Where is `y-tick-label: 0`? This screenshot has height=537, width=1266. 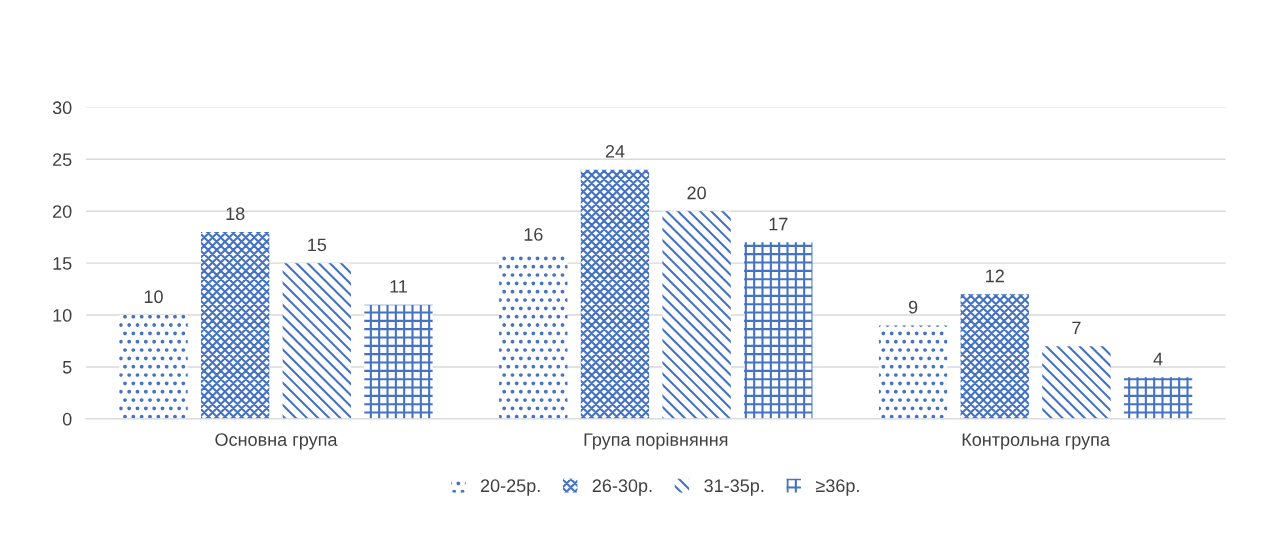 y-tick-label: 0 is located at coordinates (67, 419).